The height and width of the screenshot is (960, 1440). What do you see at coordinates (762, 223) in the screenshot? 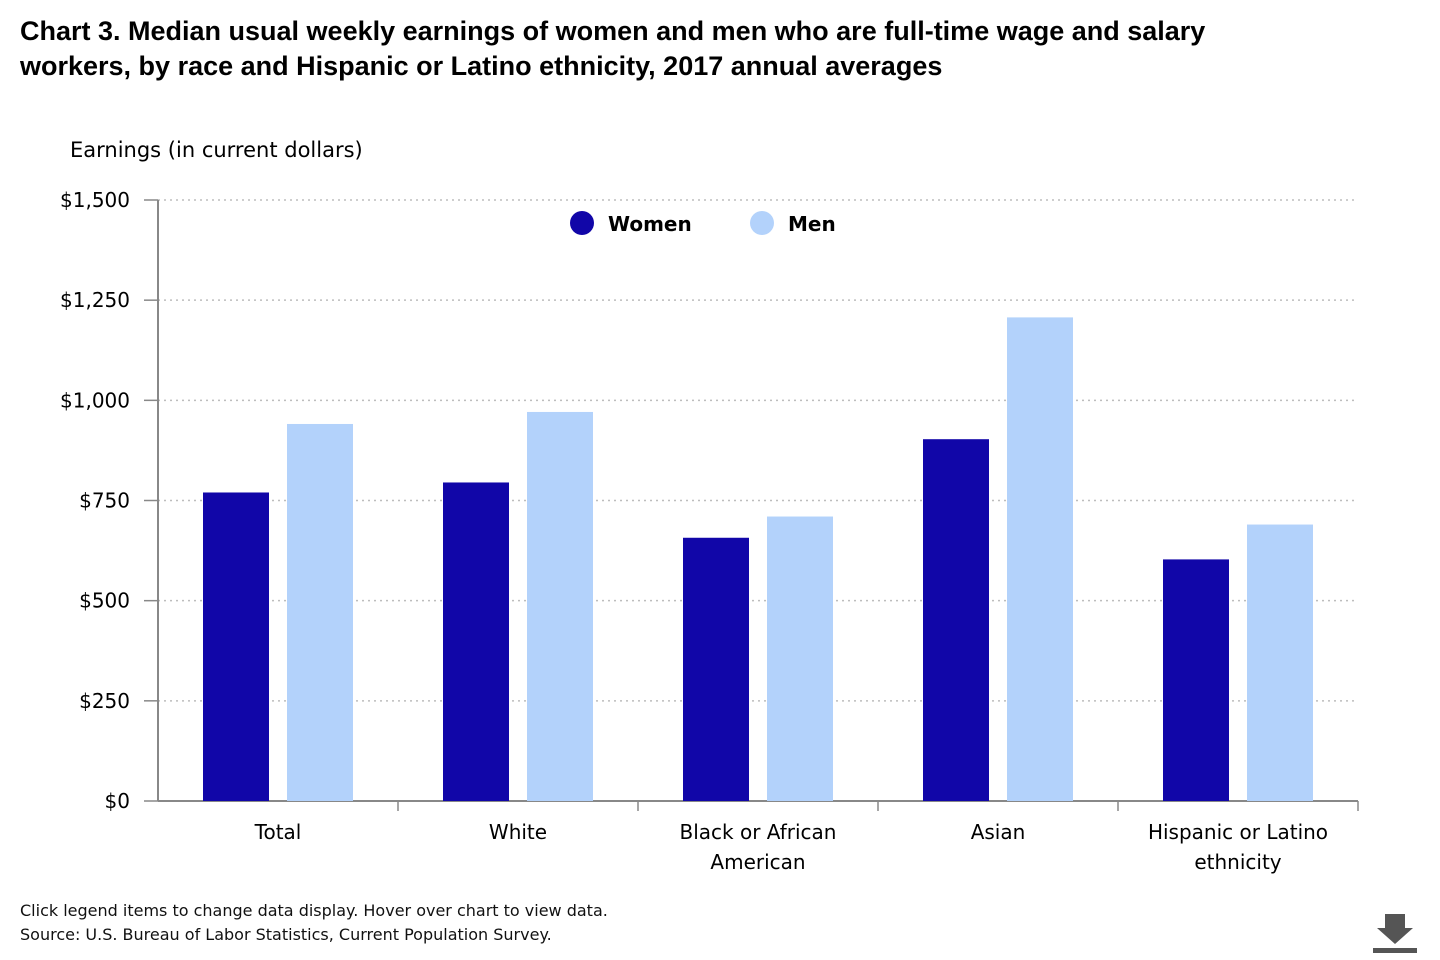
I see `legend-marker-men` at bounding box center [762, 223].